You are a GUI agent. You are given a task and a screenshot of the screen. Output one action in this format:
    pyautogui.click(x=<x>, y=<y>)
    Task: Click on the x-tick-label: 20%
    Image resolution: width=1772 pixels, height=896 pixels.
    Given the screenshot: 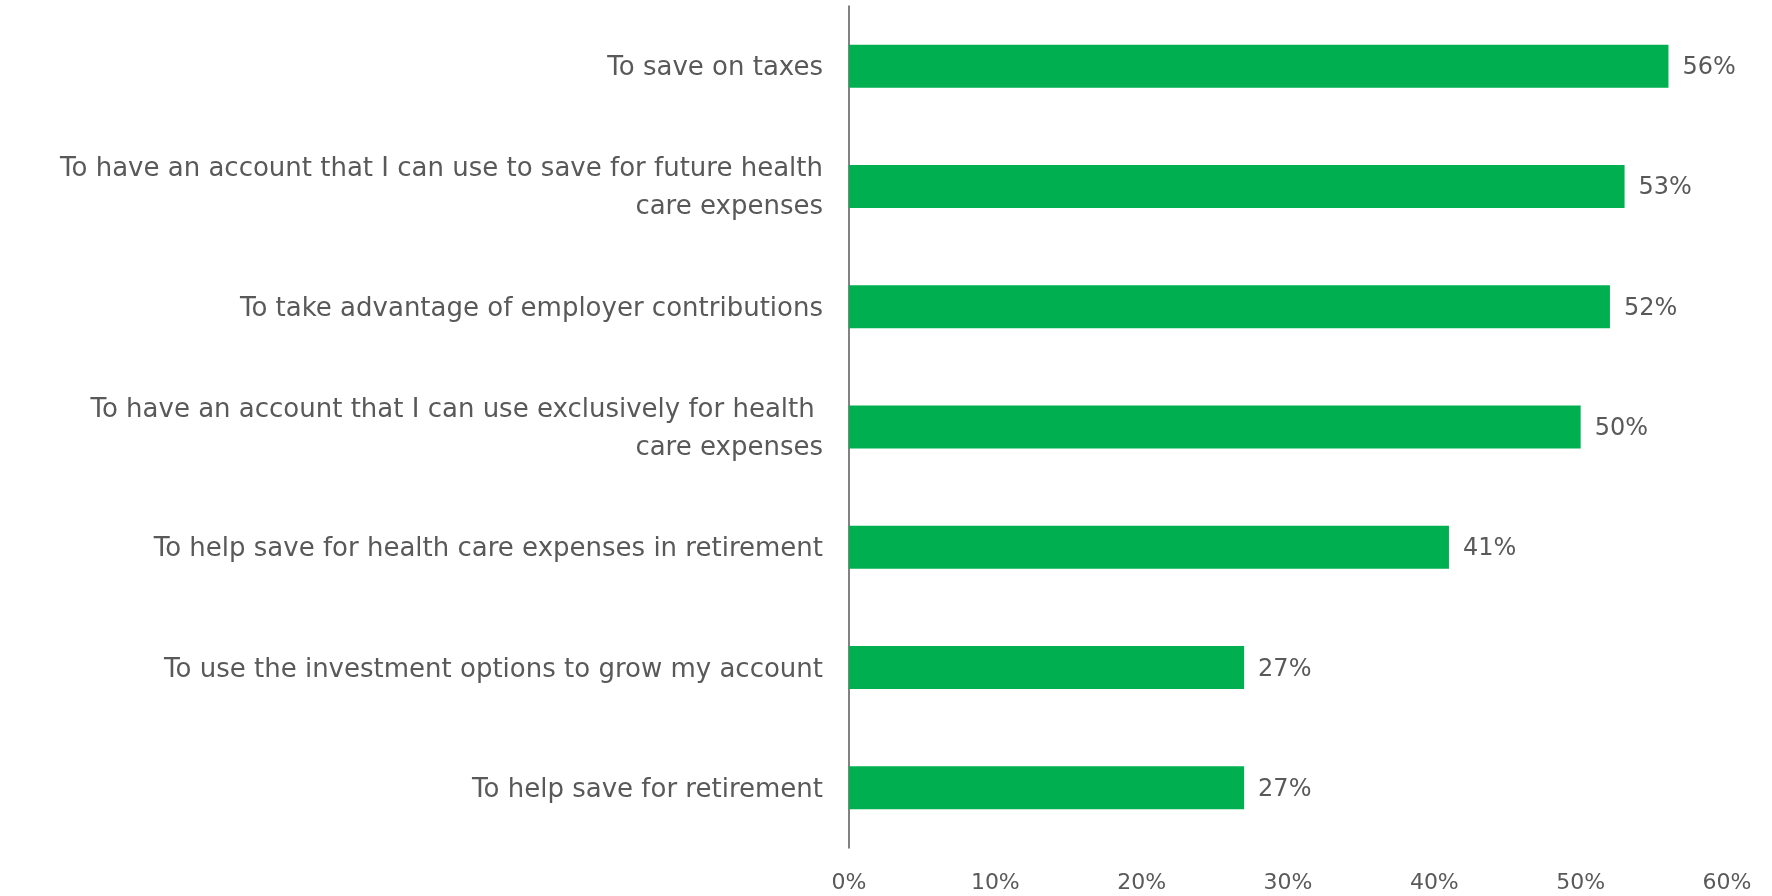 What is the action you would take?
    pyautogui.click(x=1142, y=881)
    